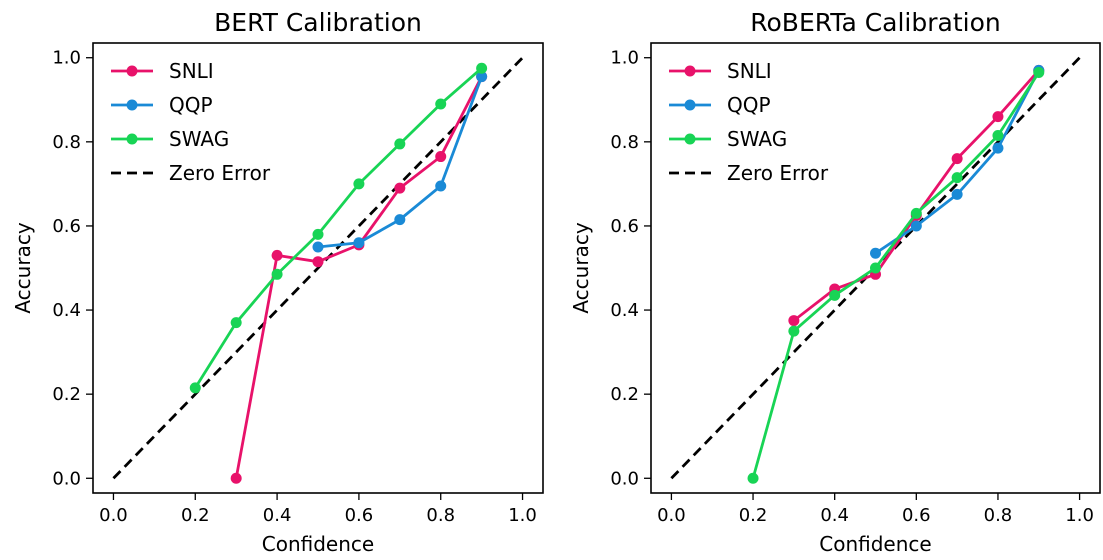  I want to click on series-snli, so click(916, 195).